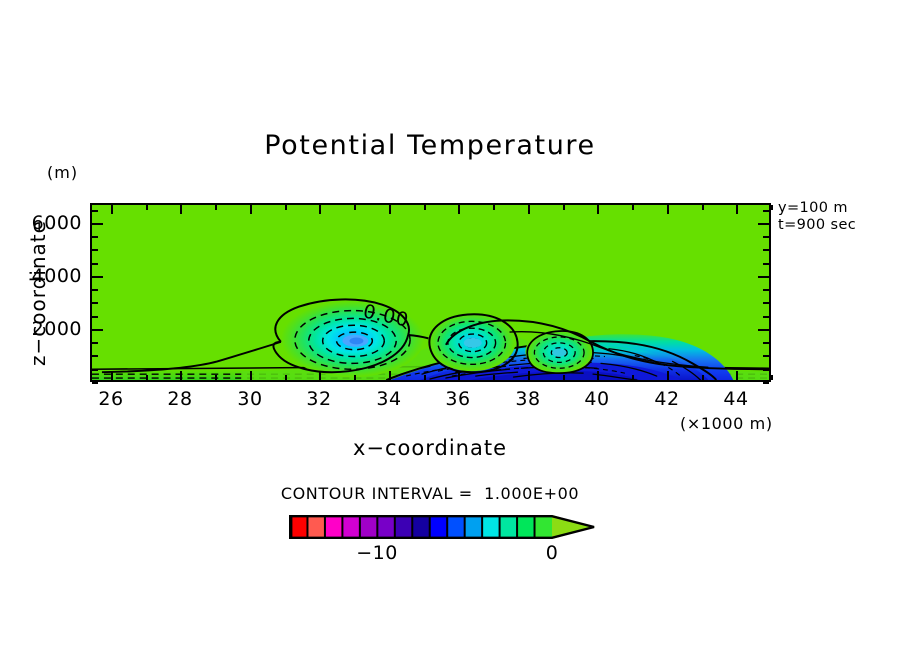 The height and width of the screenshot is (654, 904). What do you see at coordinates (597, 399) in the screenshot?
I see `x-tick-label: 40` at bounding box center [597, 399].